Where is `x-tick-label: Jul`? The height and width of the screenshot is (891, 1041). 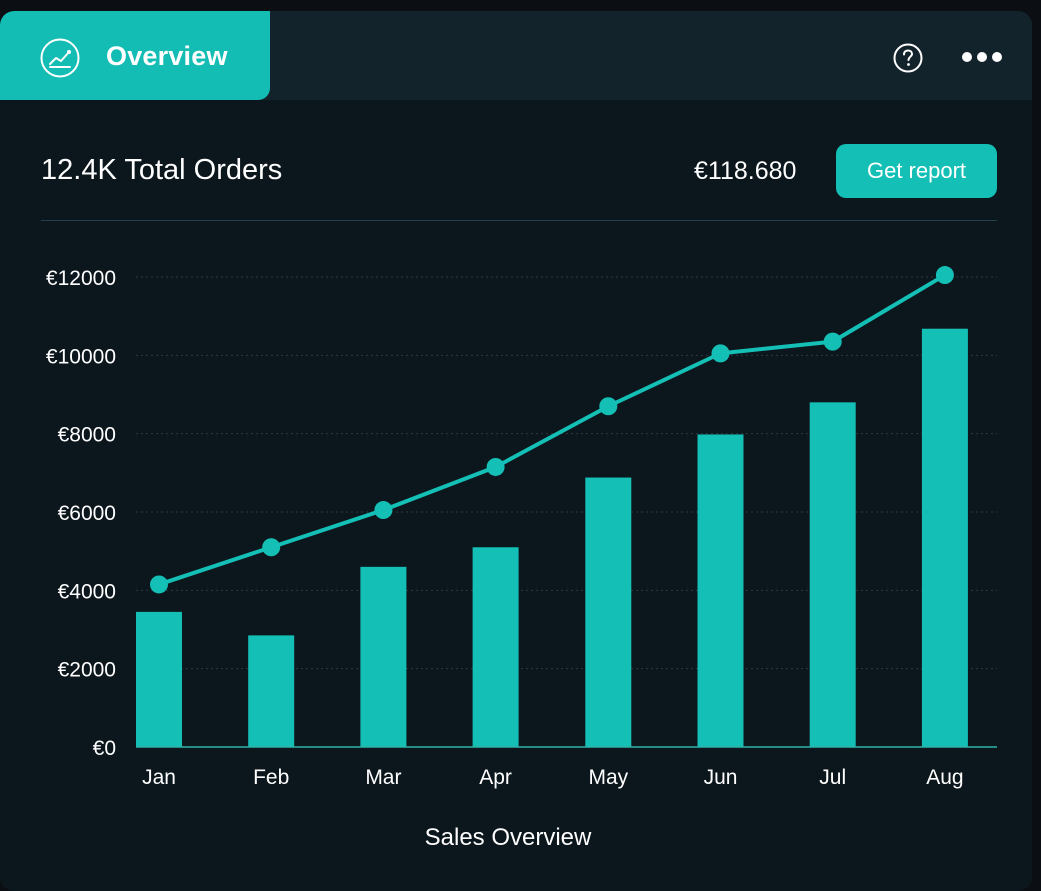
x-tick-label: Jul is located at coordinates (832, 777).